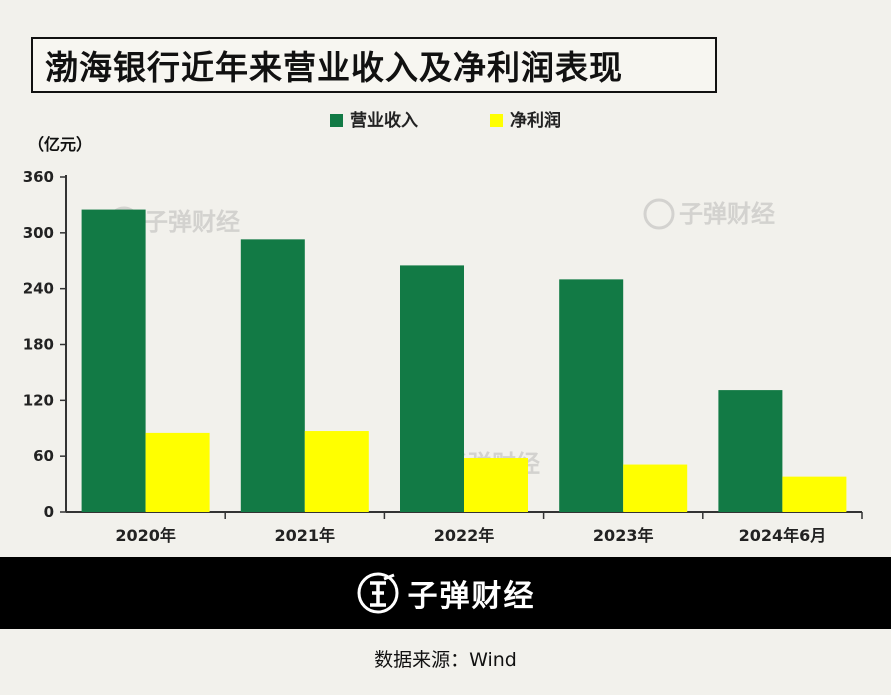 The width and height of the screenshot is (891, 695). Describe the element at coordinates (305, 535) in the screenshot. I see `x-tick-label: 2021年` at that location.